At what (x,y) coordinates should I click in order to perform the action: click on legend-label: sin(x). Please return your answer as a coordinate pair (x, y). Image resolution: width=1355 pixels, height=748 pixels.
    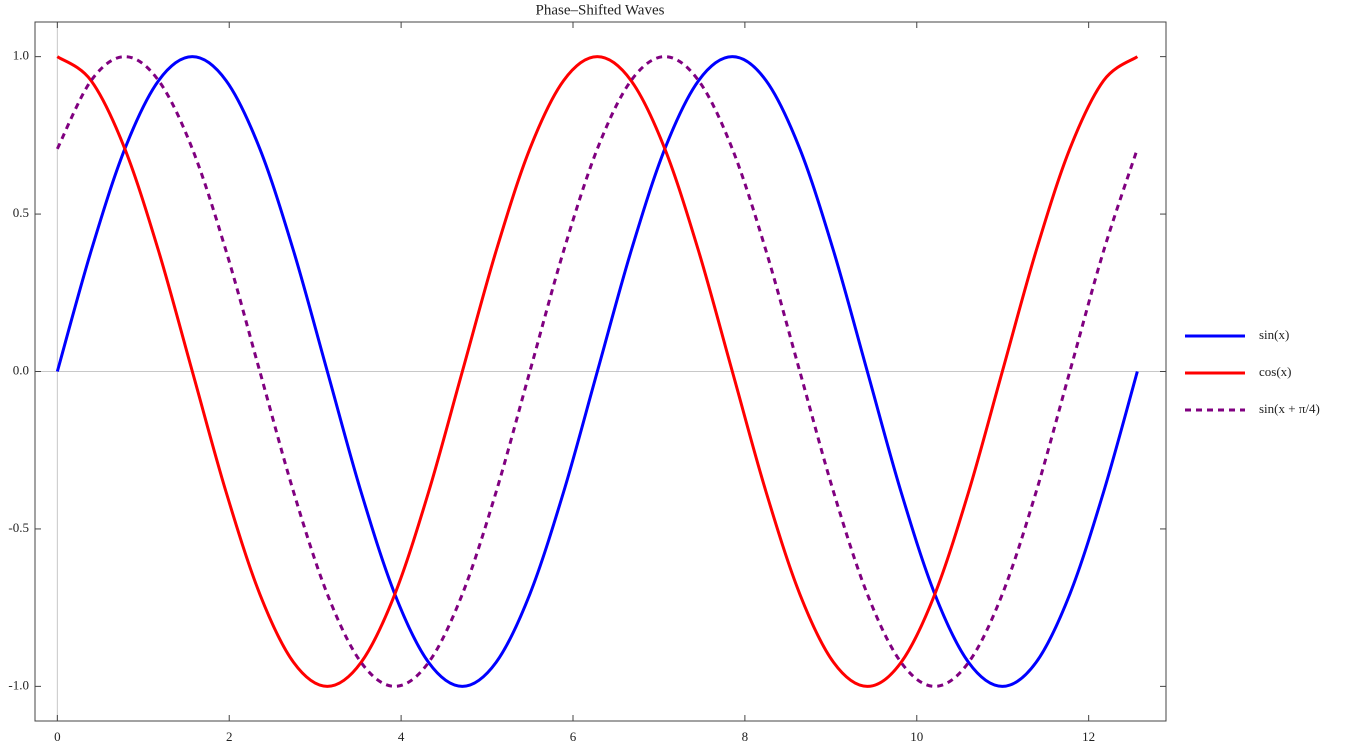
    Looking at the image, I should click on (1274, 334).